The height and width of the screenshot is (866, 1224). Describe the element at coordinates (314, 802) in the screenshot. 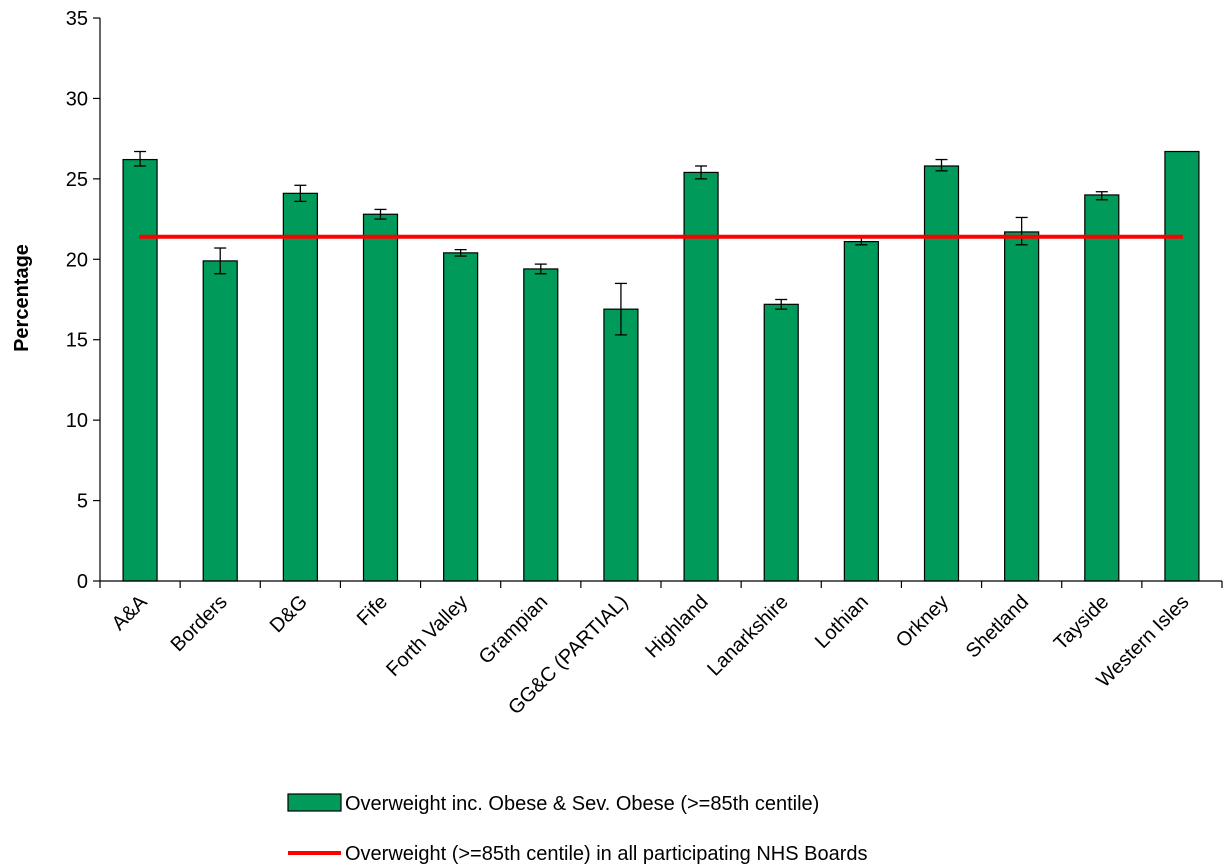

I see `legend-swatch-bars` at that location.